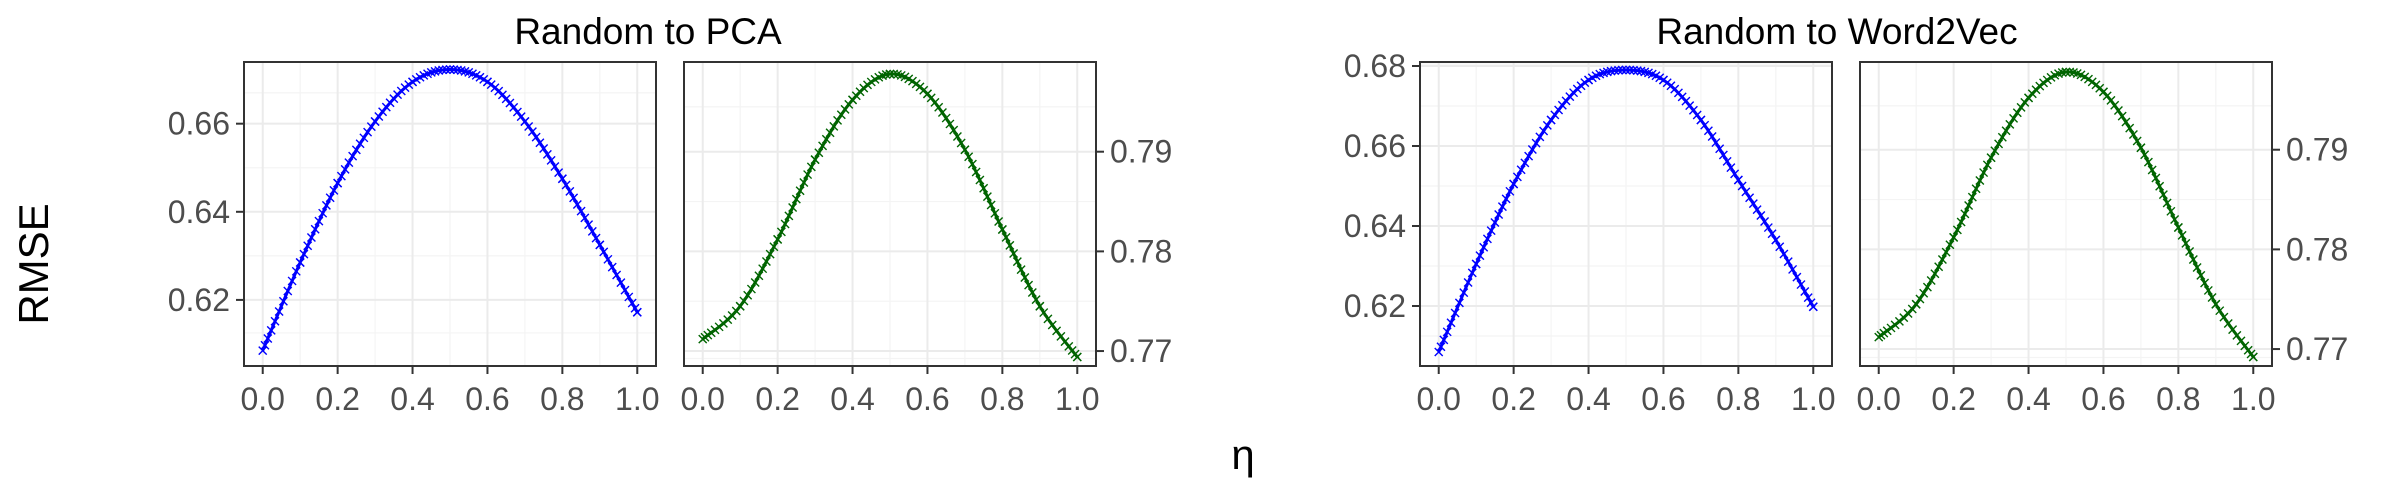 The height and width of the screenshot is (480, 2400). I want to click on y-tick-label: 0.78, so click(2317, 249).